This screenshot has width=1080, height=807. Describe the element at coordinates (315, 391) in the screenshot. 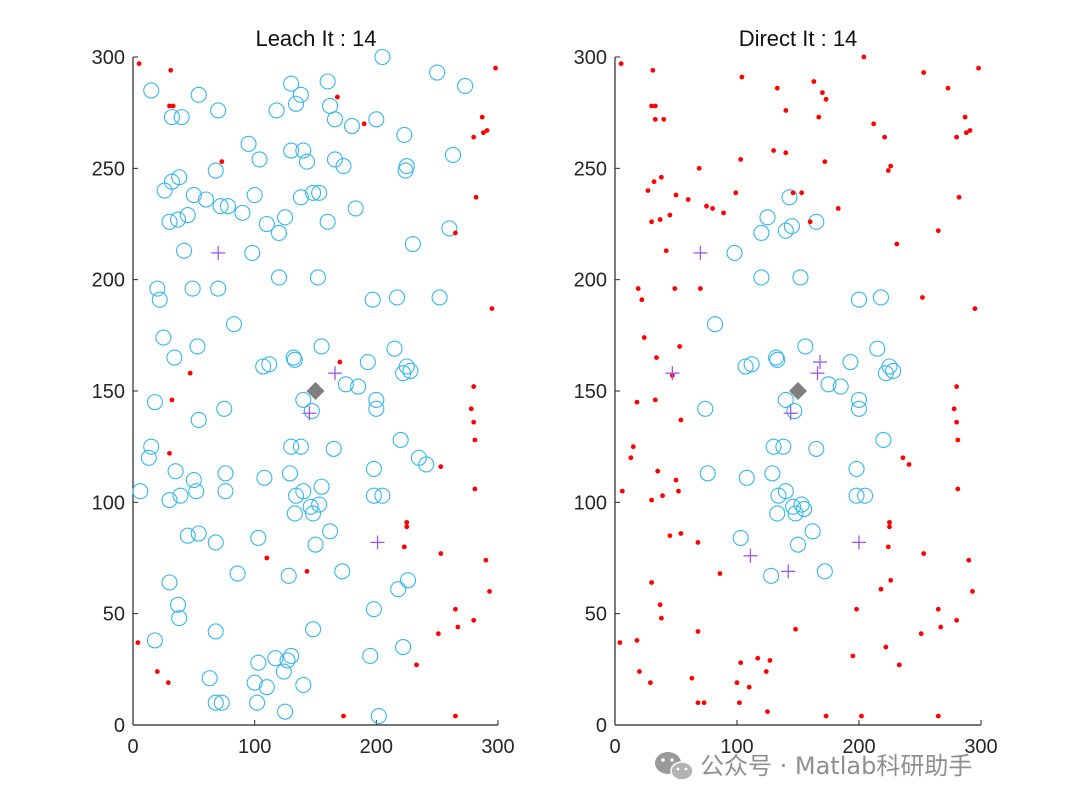

I see `base-station-point` at that location.